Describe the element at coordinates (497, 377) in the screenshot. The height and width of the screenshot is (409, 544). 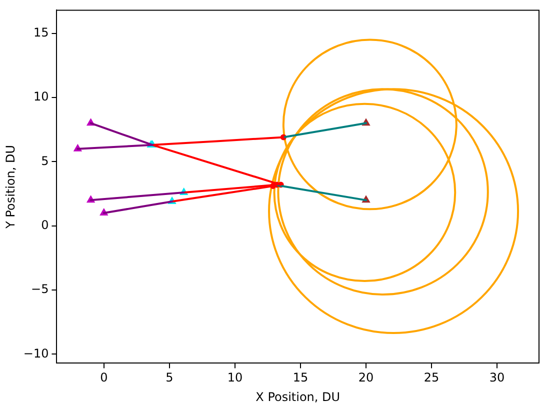
I see `x-tick-label: 30` at that location.